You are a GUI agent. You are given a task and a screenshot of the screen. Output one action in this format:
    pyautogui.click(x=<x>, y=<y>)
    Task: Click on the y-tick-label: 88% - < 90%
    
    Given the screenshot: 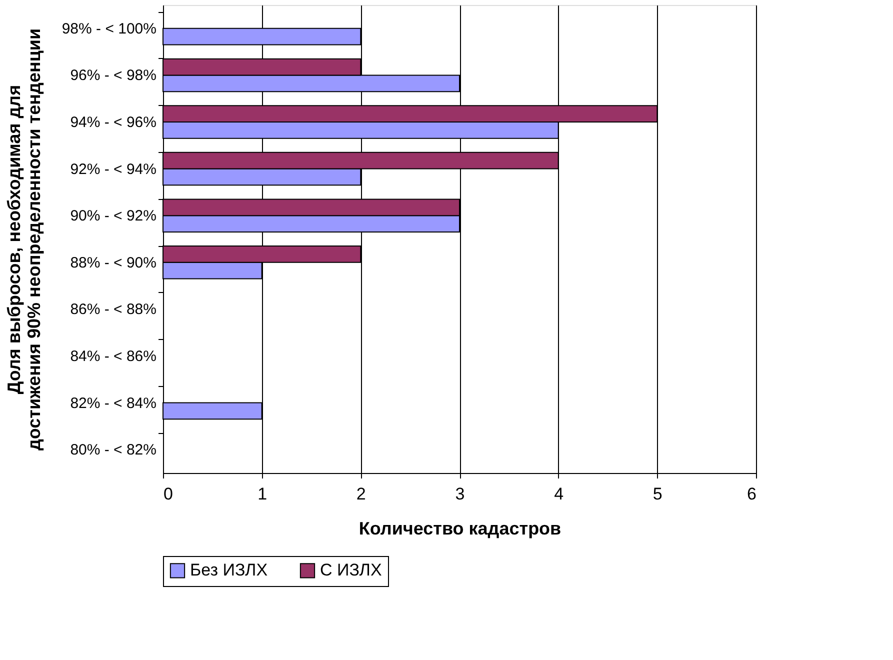 What is the action you would take?
    pyautogui.click(x=113, y=263)
    